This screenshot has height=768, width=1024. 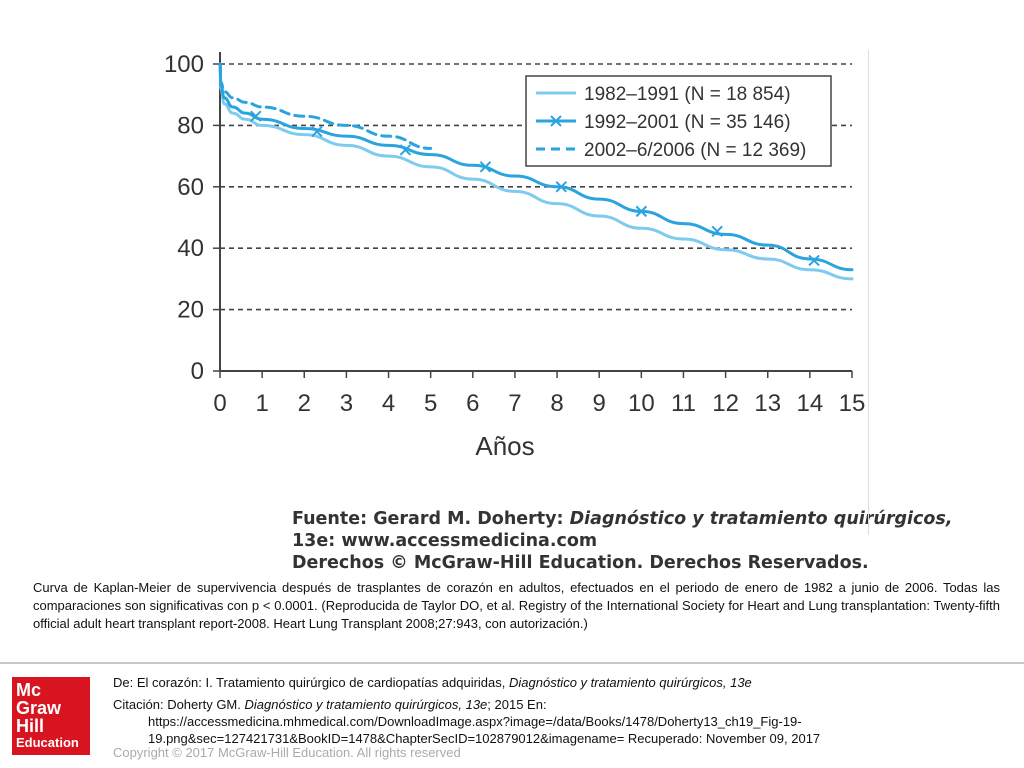 I want to click on source-book-title: Diagnóstico y tratamiento quirúrgicos,, so click(x=761, y=519).